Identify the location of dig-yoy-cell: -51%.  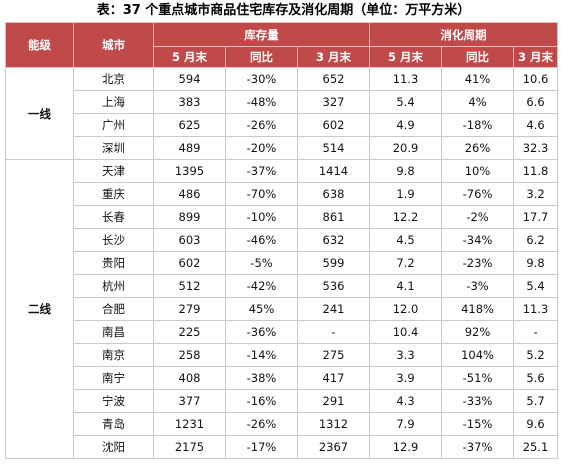
(478, 378).